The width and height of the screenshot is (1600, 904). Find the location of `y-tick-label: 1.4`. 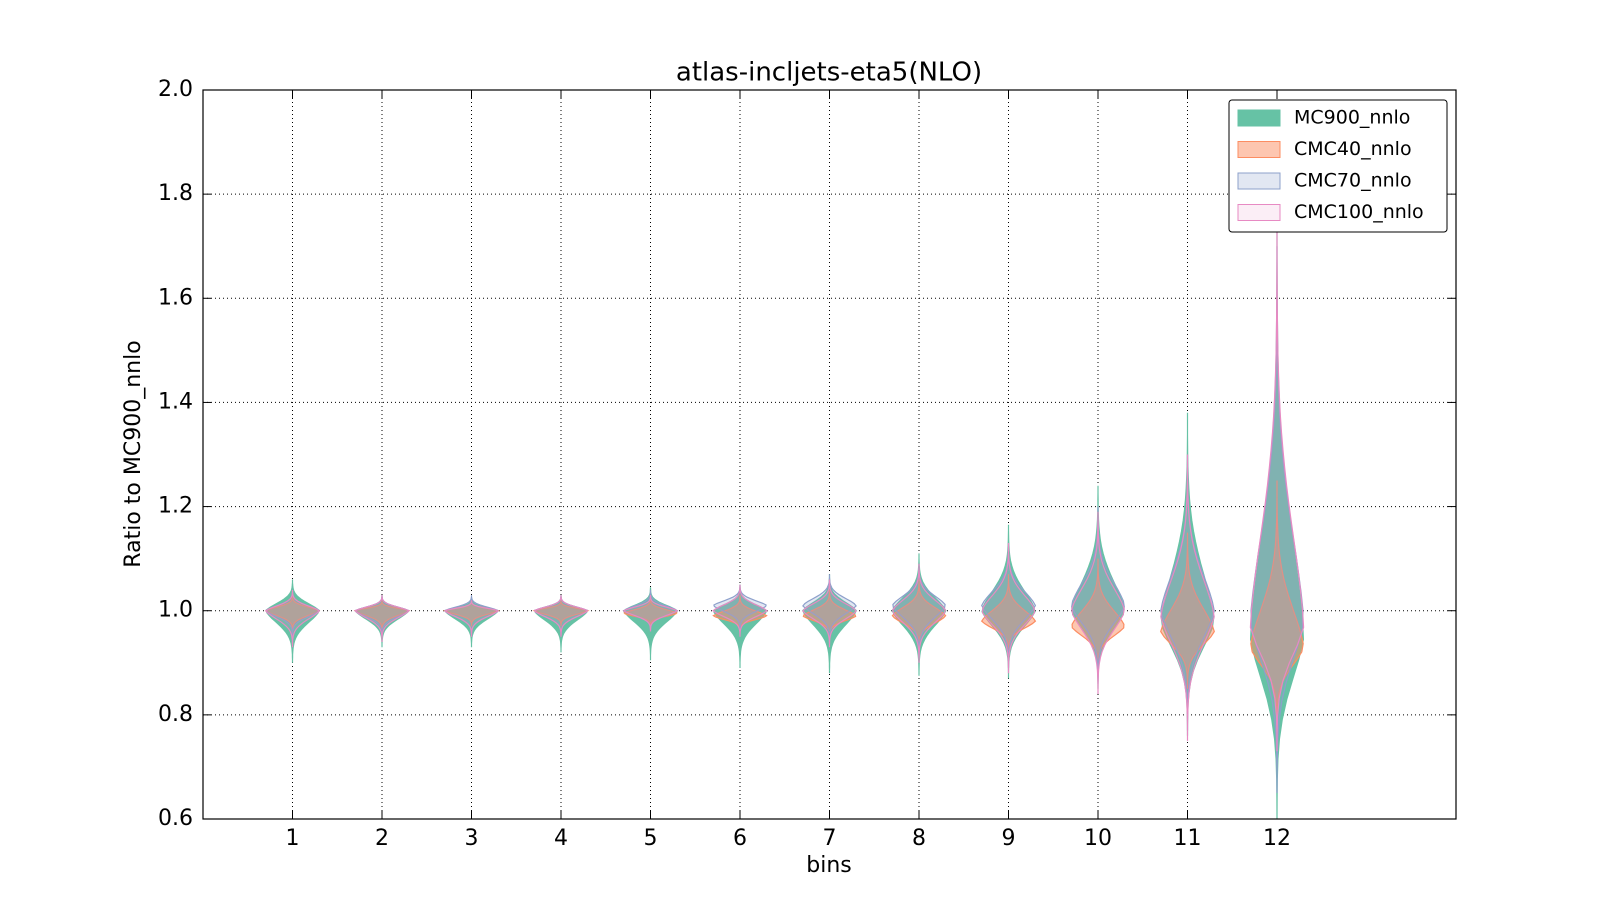

y-tick-label: 1.4 is located at coordinates (175, 401).